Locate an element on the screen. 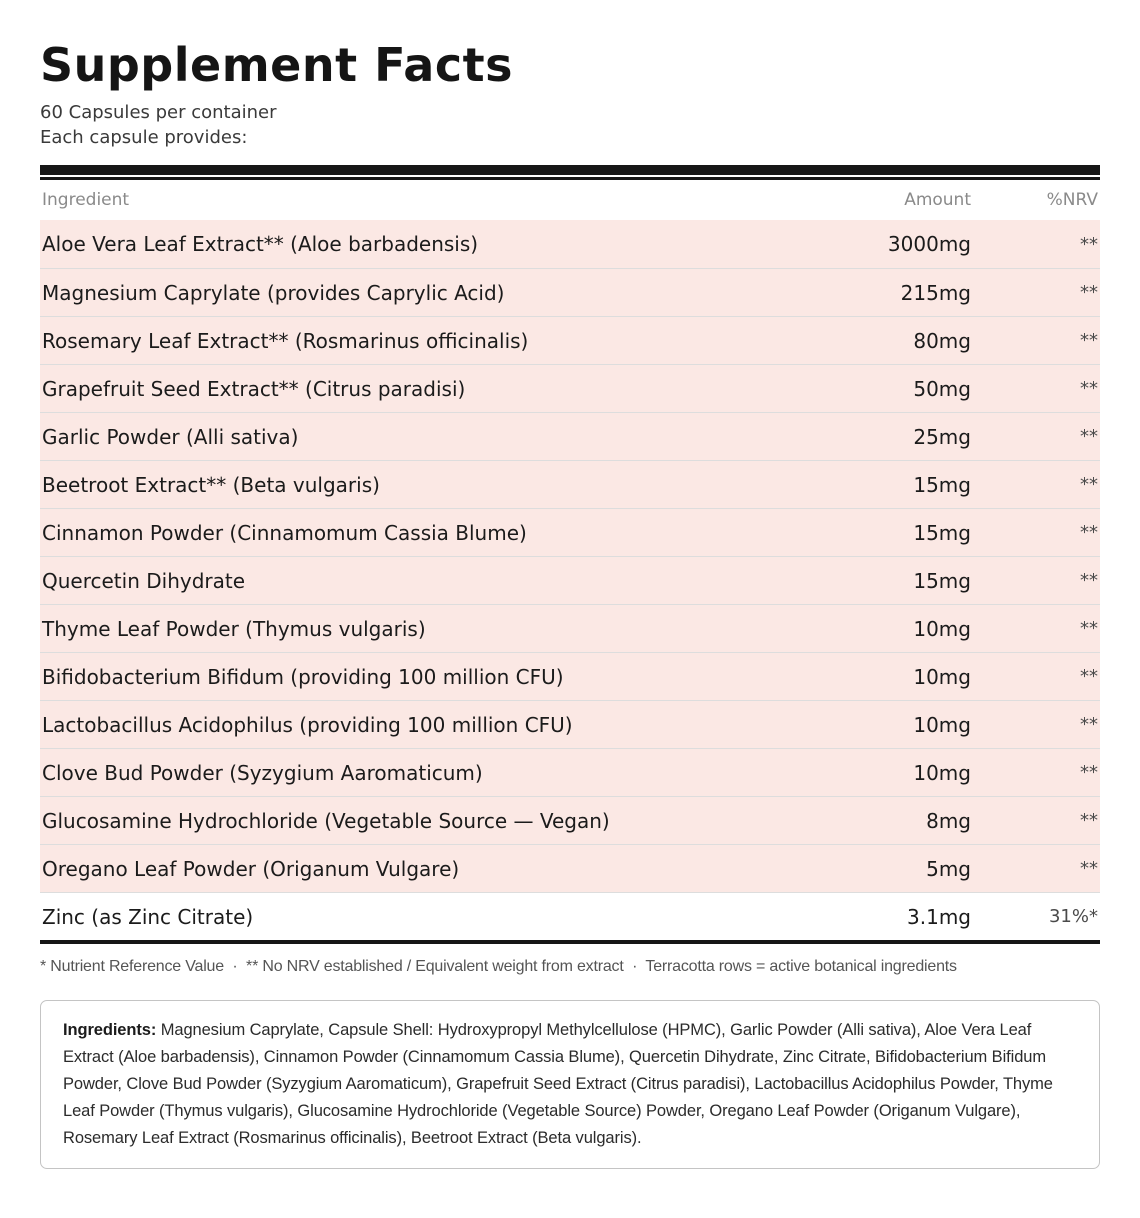  ingredient-amount: 5mg is located at coordinates (948, 868).